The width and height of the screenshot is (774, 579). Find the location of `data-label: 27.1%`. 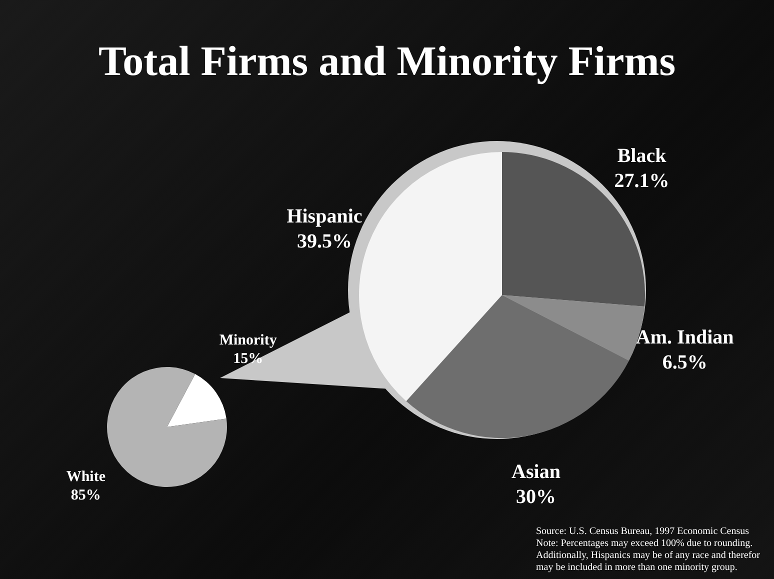

data-label: 27.1% is located at coordinates (642, 181).